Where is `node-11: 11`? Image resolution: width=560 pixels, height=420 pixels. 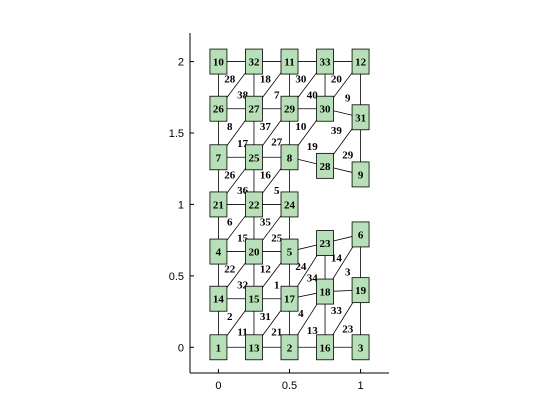
node-11: 11 is located at coordinates (289, 61).